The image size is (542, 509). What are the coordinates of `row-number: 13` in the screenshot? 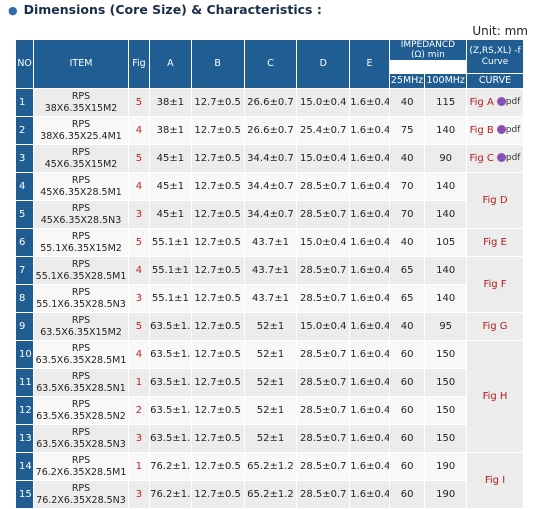 It's located at (25, 438).